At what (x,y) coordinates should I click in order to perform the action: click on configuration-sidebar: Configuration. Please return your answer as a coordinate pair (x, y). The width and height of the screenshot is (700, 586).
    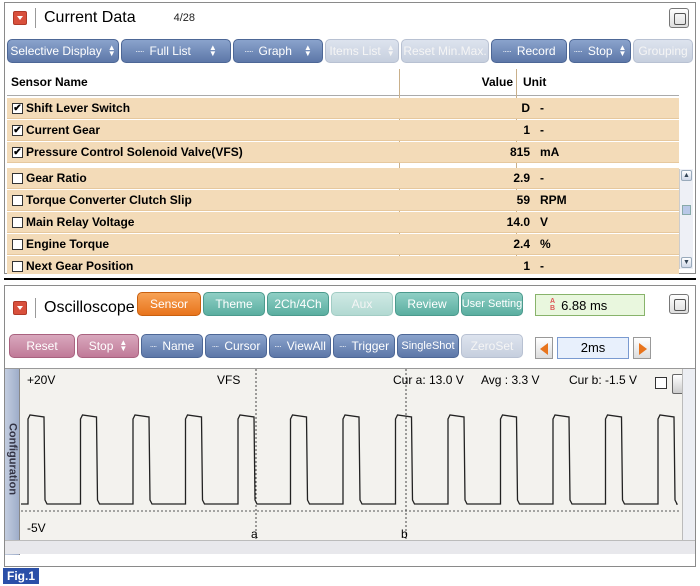
    Looking at the image, I should click on (12, 462).